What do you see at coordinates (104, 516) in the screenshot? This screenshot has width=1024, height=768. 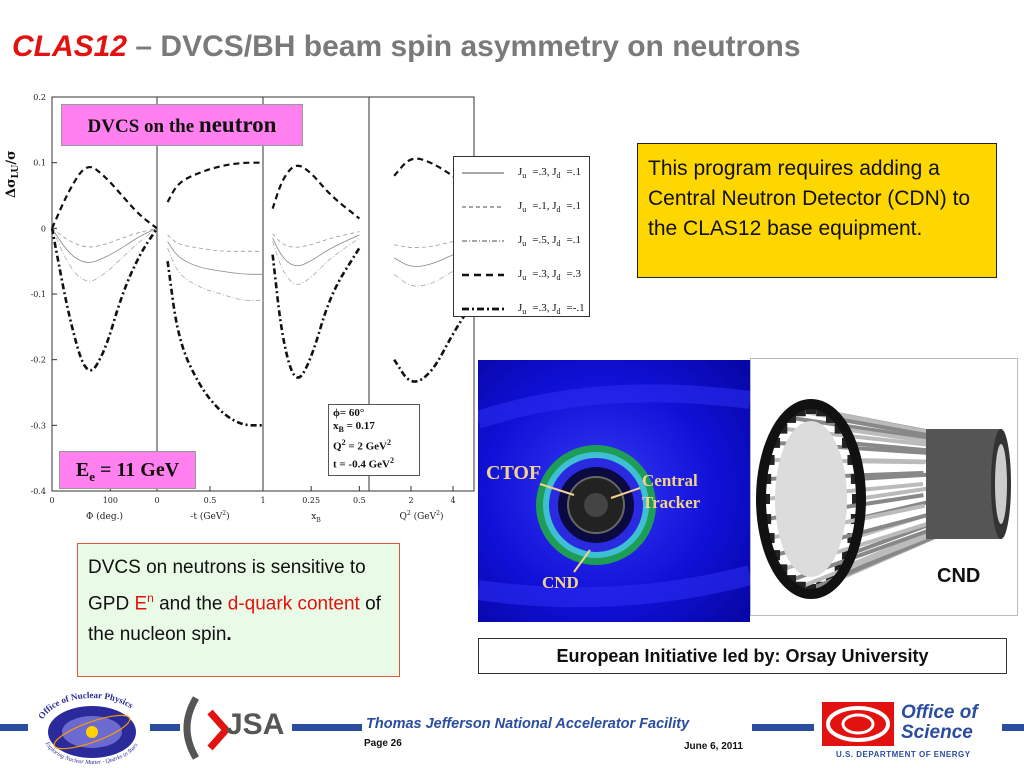 I see `x-axis-label: Φ (deg.)` at bounding box center [104, 516].